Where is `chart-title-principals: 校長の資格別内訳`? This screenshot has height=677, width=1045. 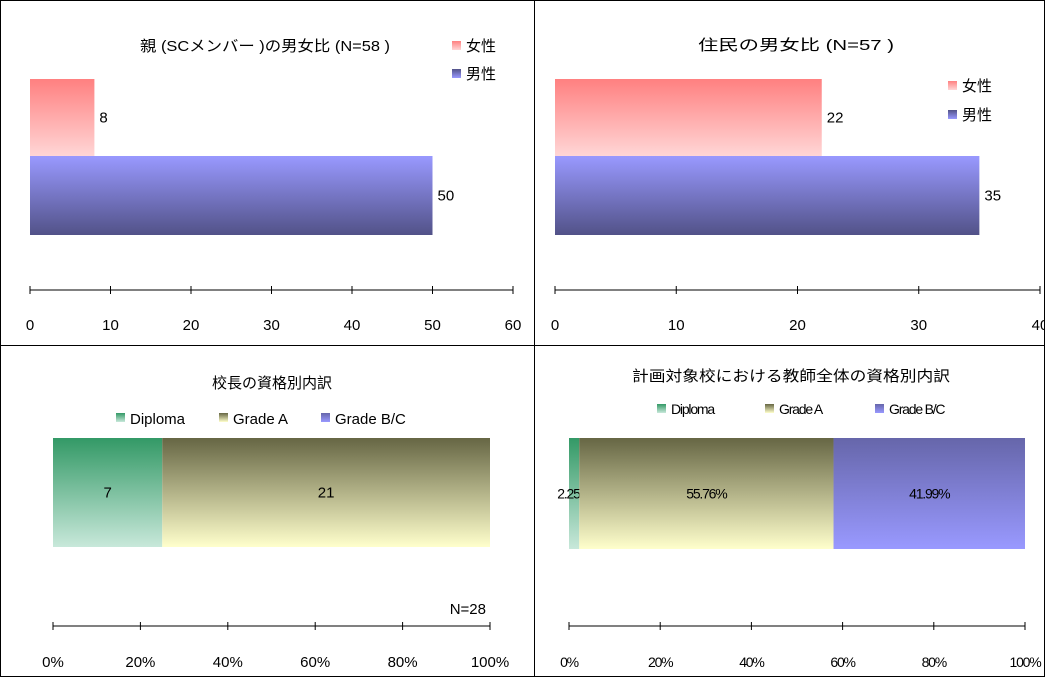 chart-title-principals: 校長の資格別内訳 is located at coordinates (272, 383).